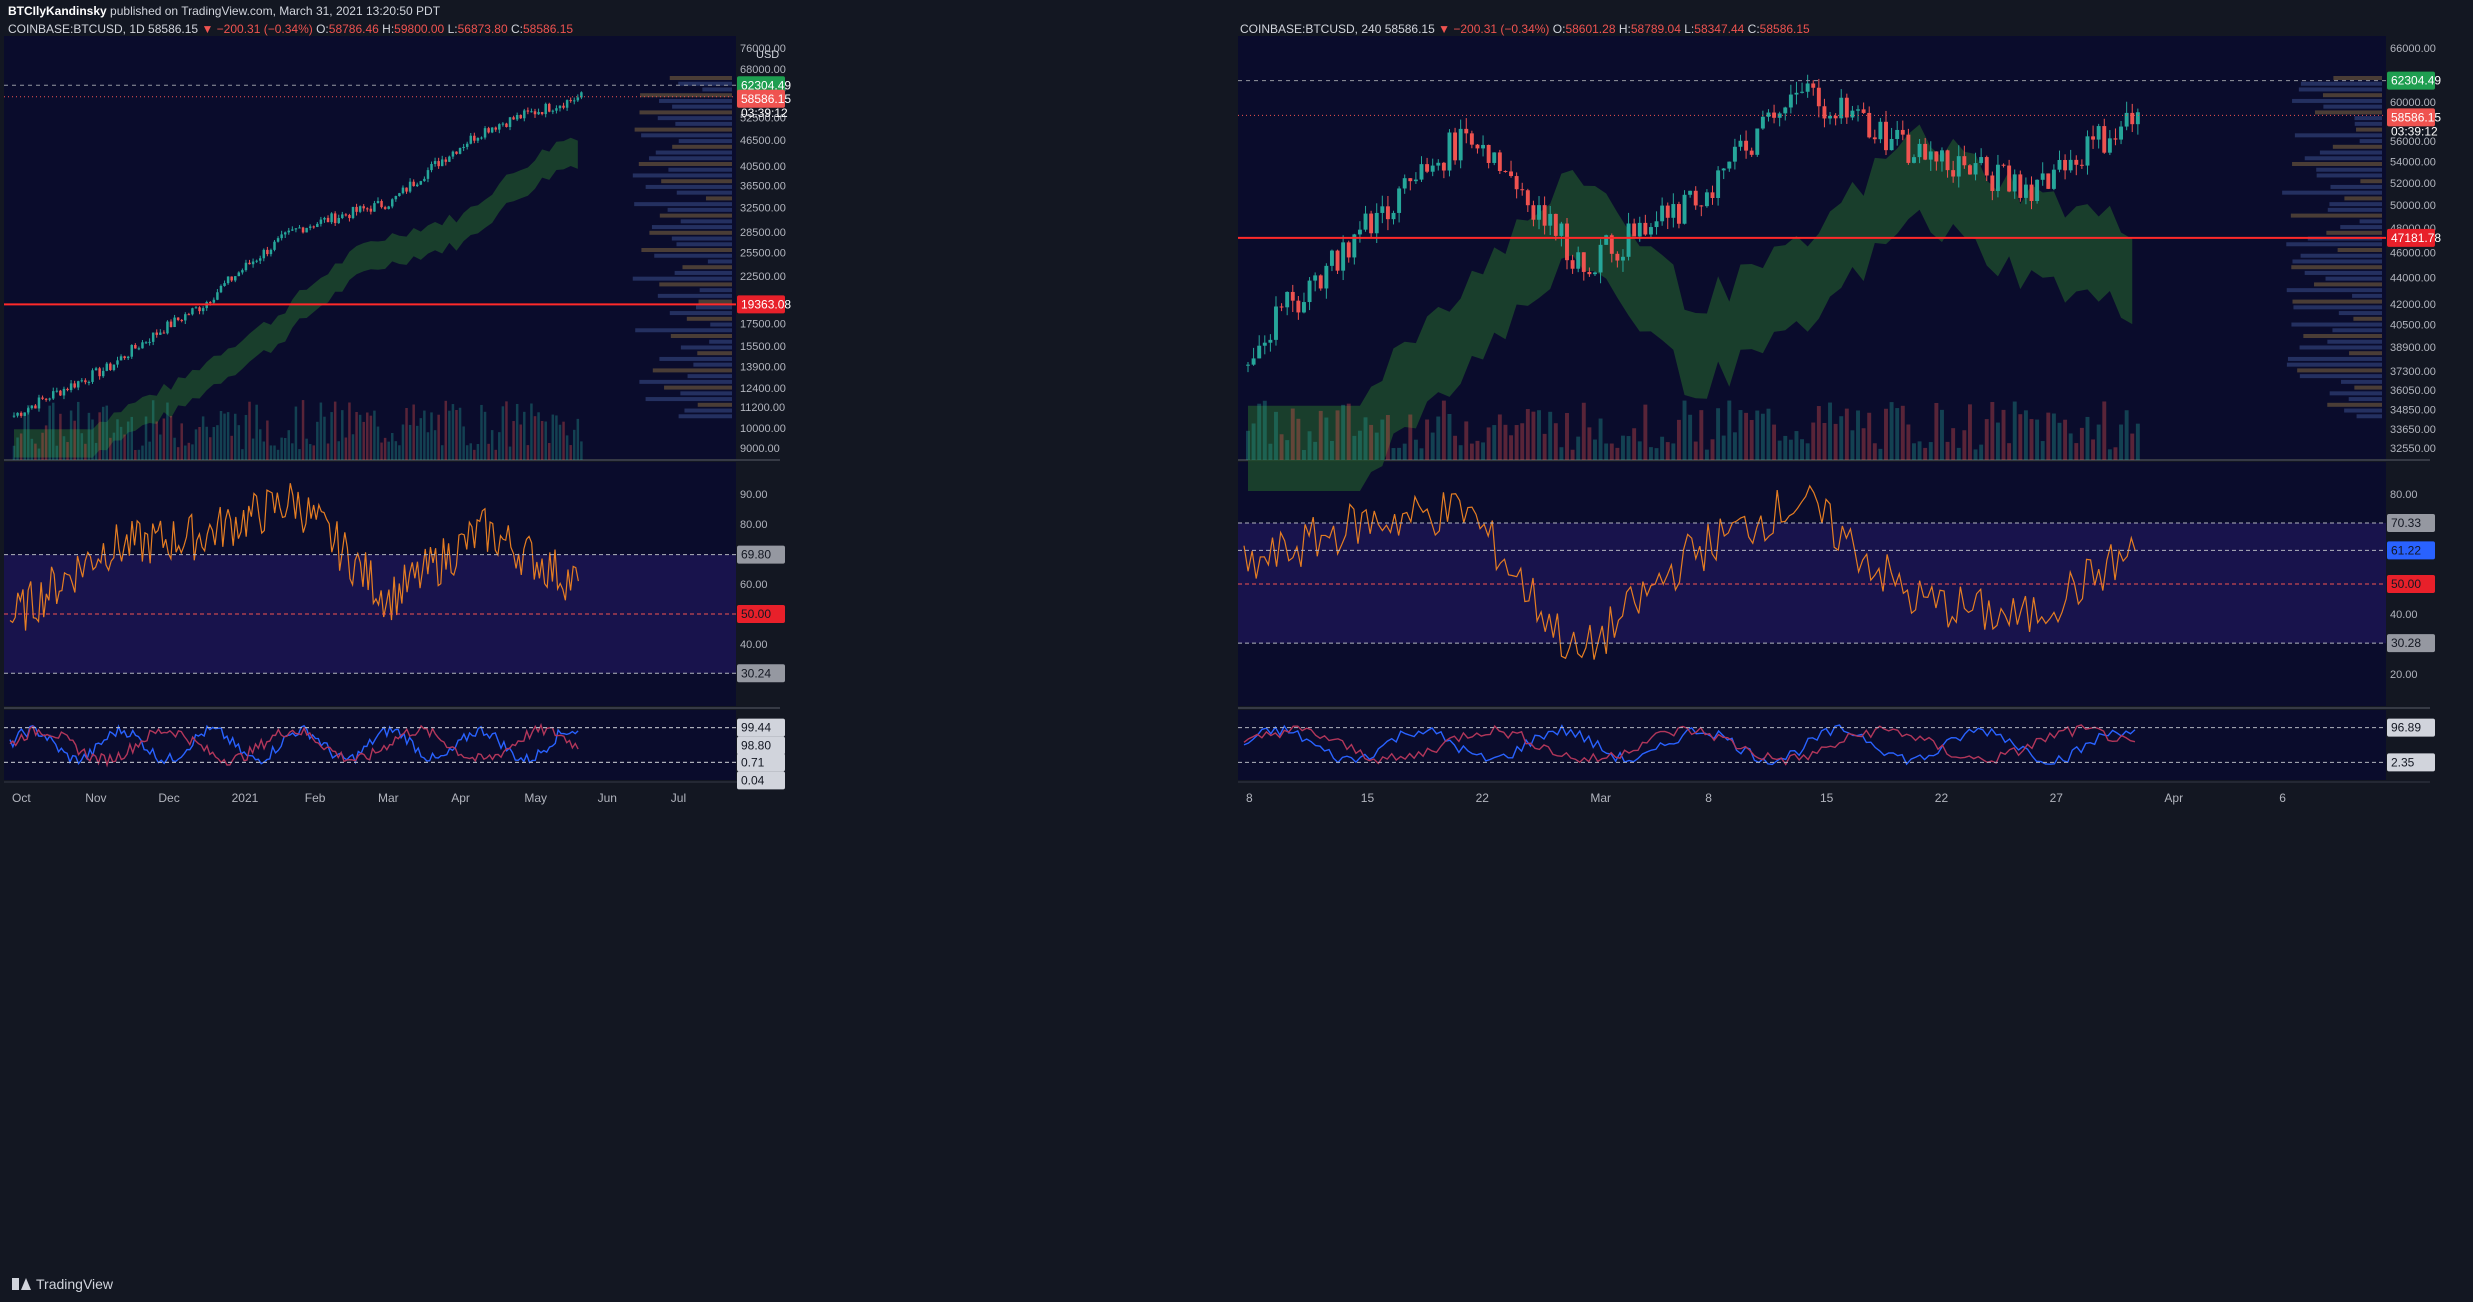 The image size is (2473, 1302). I want to click on symbol-name: COINBASE:BTCUSD, 240, so click(1311, 29).